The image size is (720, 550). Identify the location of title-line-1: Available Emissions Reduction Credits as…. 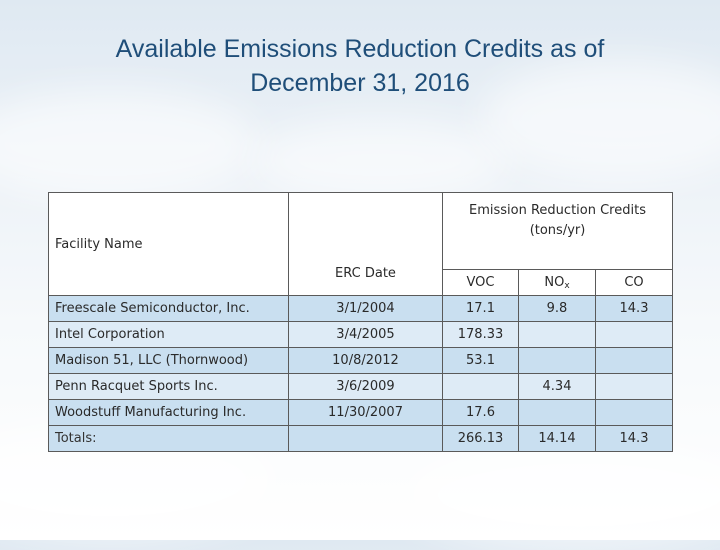
(360, 49).